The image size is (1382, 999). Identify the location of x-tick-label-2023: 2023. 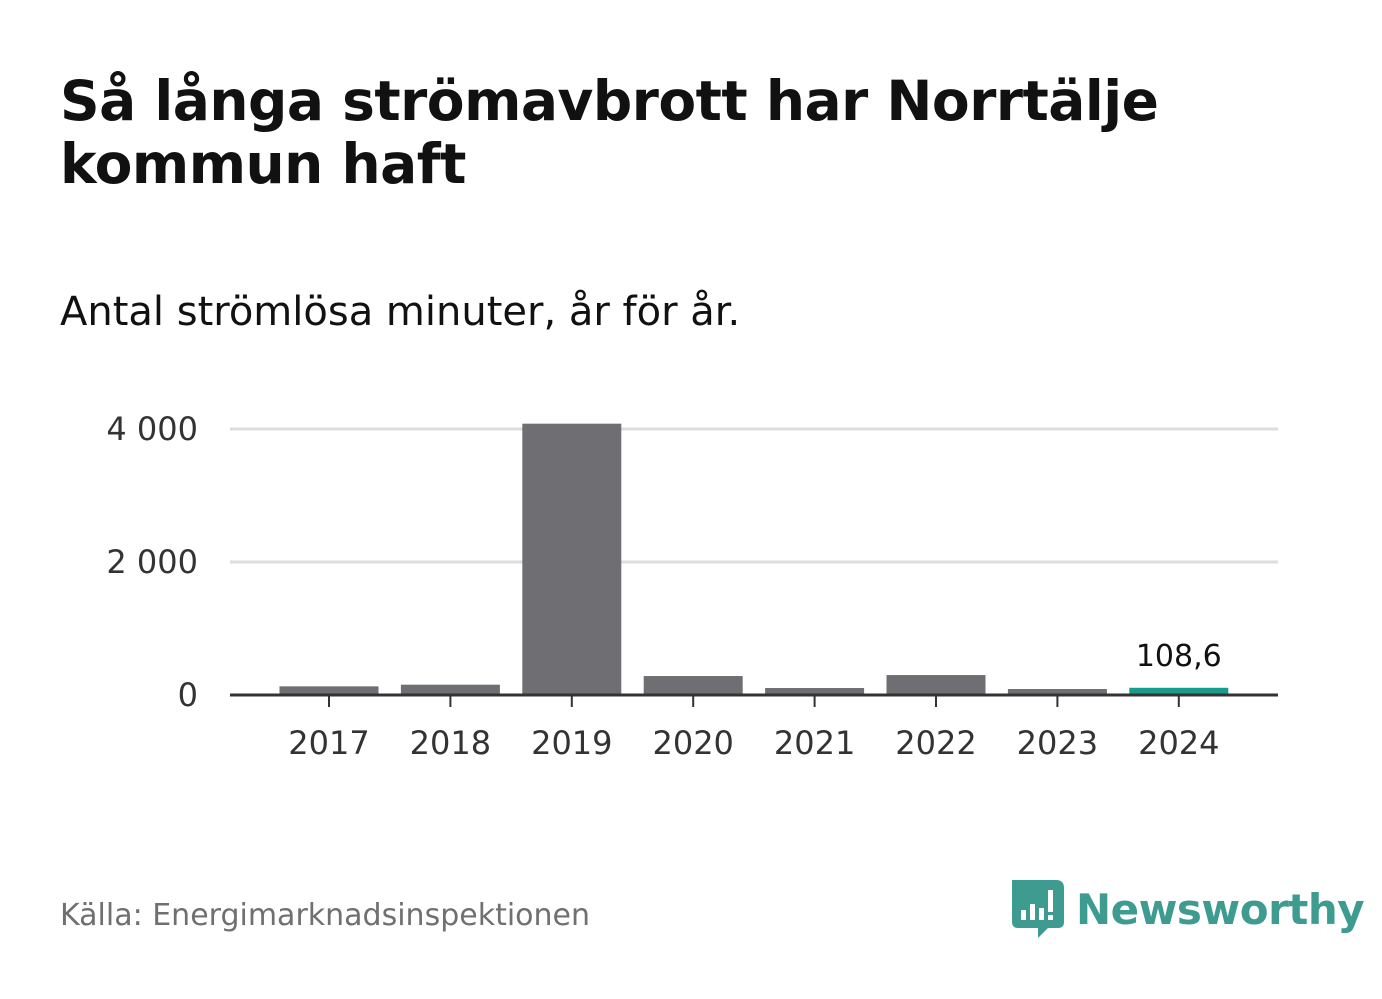
(1057, 743).